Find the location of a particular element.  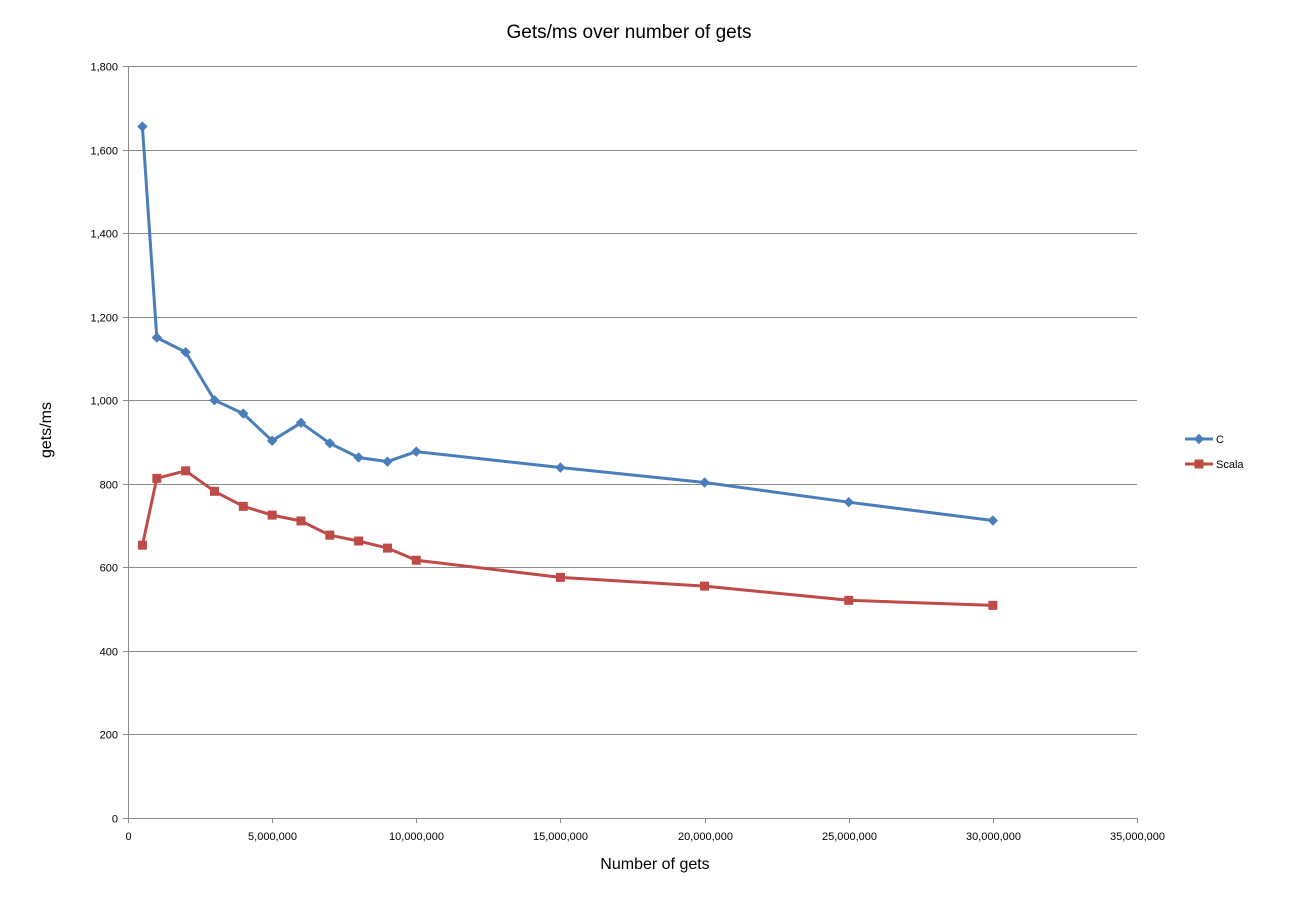

series-line-scala is located at coordinates (566, 538).